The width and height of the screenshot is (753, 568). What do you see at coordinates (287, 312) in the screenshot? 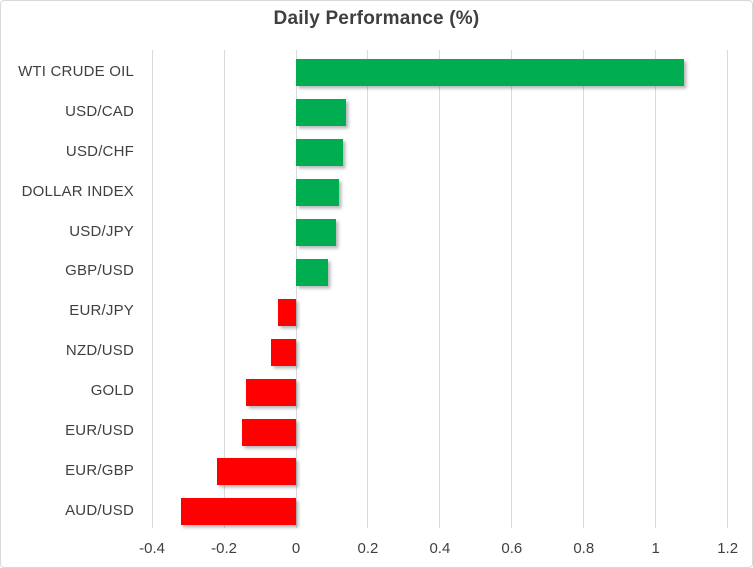
I see `bar-eur-jpy` at bounding box center [287, 312].